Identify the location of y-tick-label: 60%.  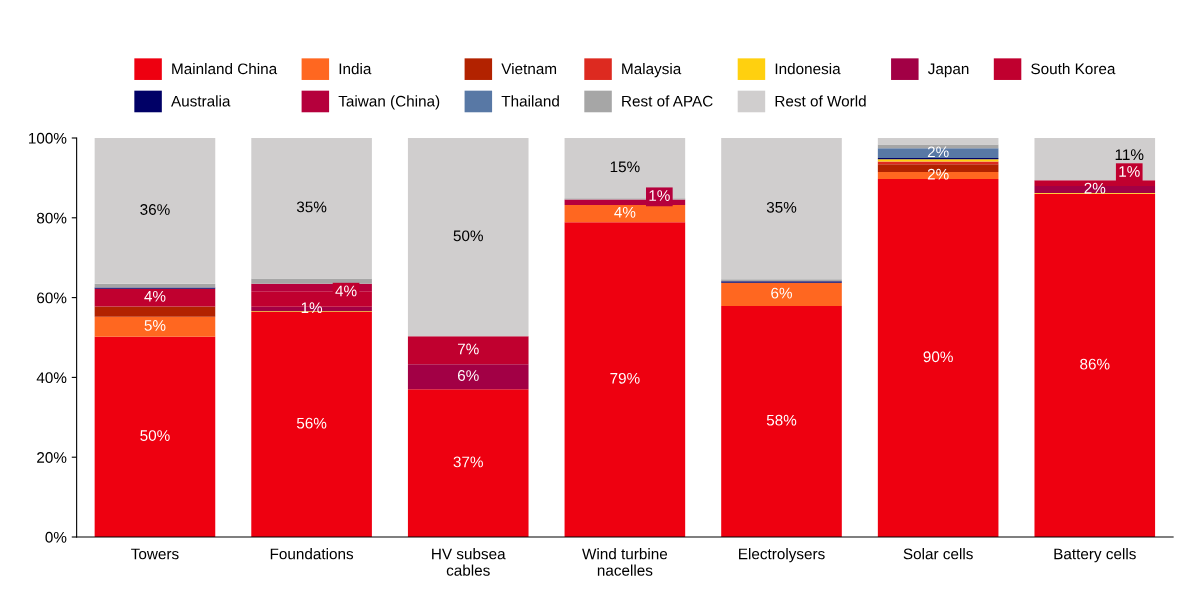
(52, 298).